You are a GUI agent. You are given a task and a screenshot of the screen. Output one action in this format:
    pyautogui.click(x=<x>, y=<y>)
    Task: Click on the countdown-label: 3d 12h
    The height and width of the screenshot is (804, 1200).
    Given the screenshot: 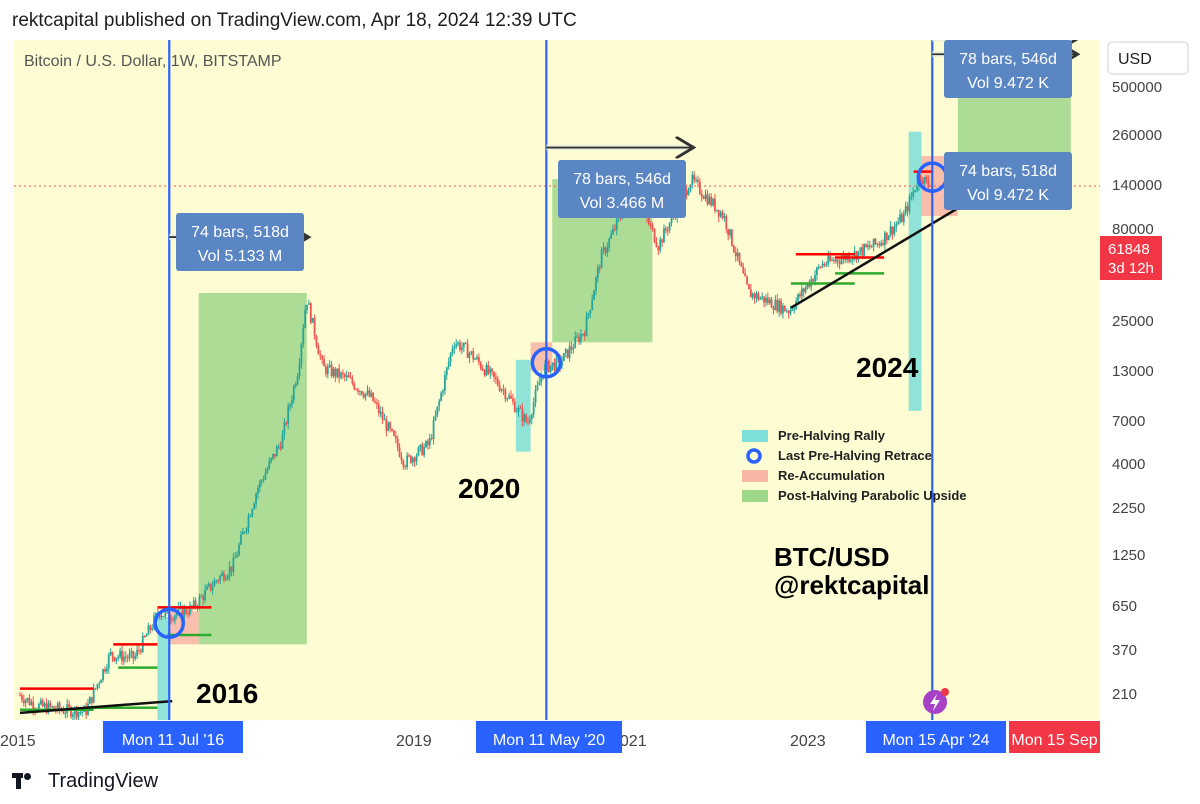 What is the action you would take?
    pyautogui.click(x=1131, y=268)
    